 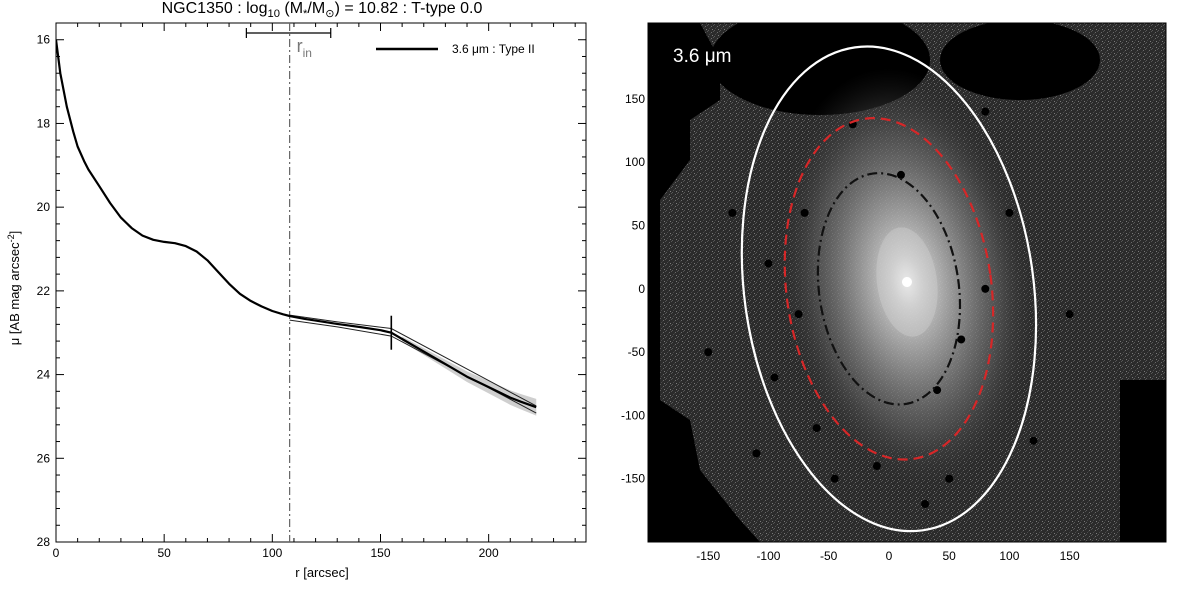 I want to click on image-y-tick-label: -100, so click(x=633, y=415).